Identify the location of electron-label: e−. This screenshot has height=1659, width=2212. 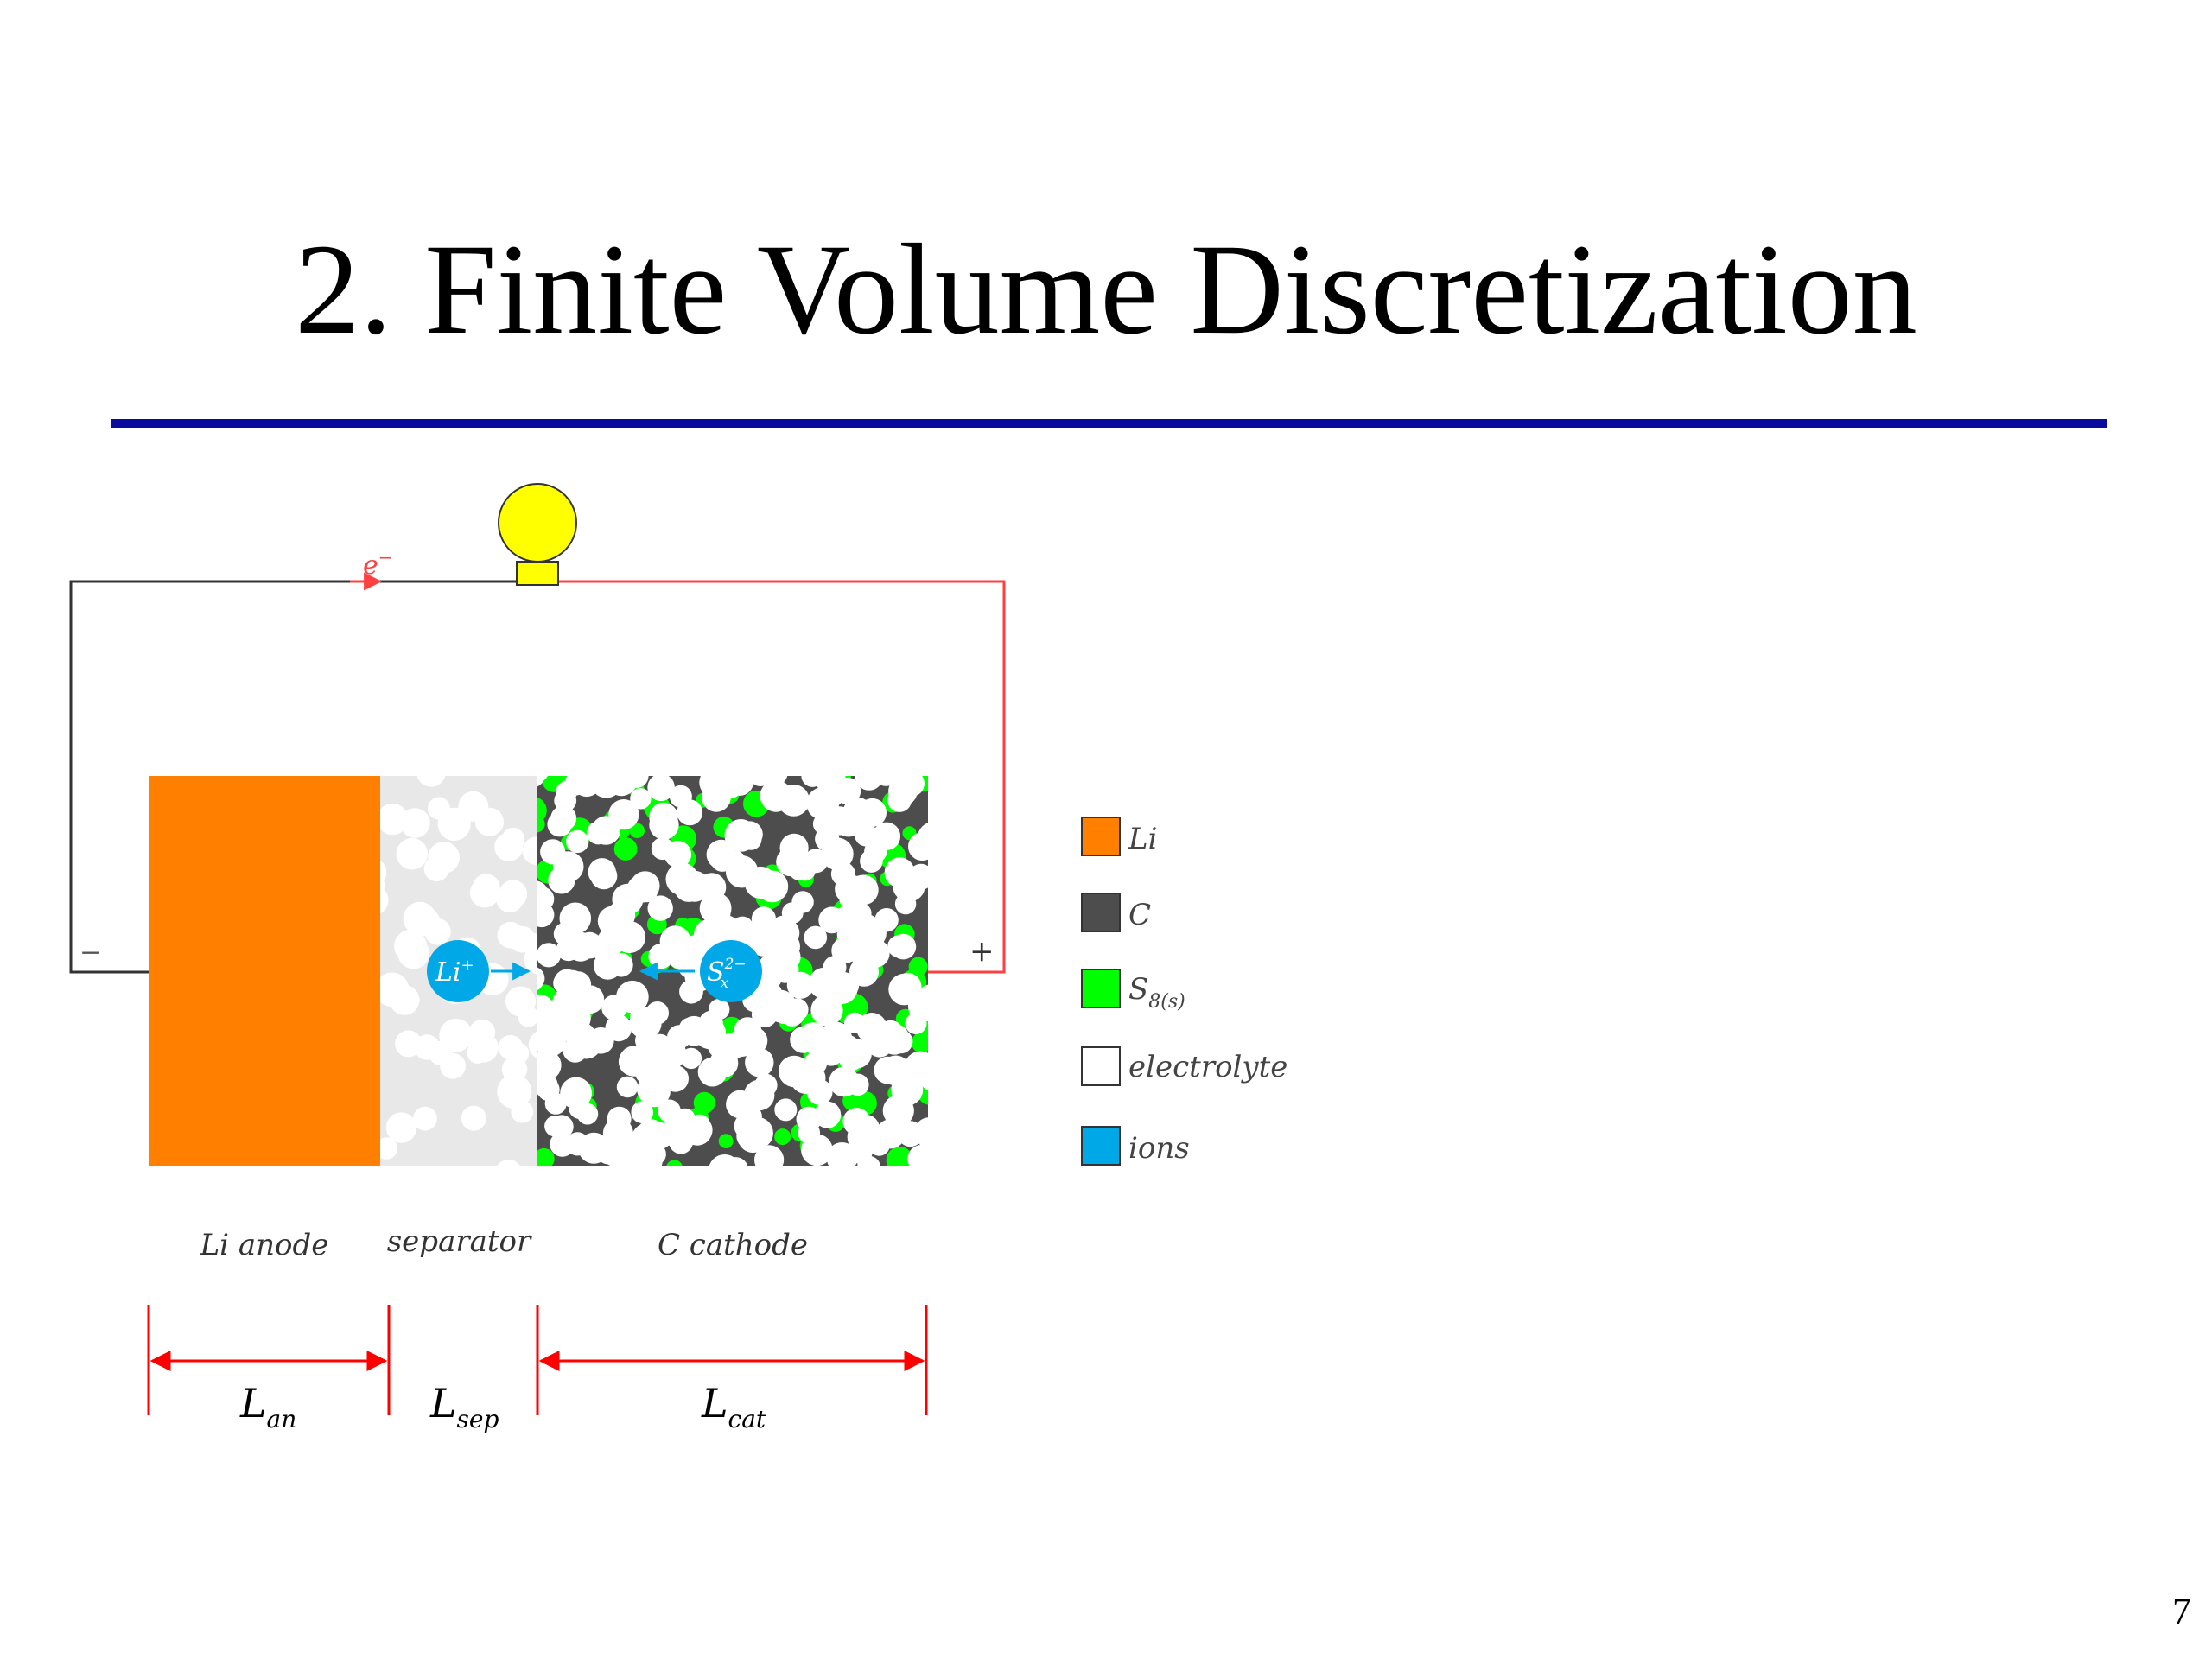
(378, 564).